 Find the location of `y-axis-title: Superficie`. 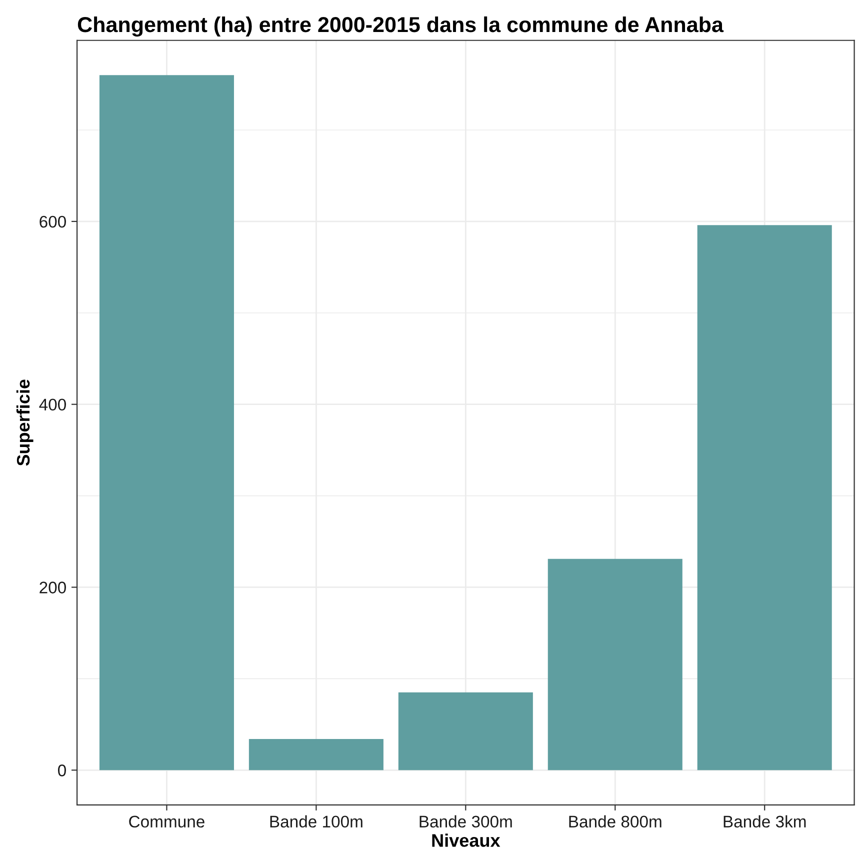

y-axis-title: Superficie is located at coordinates (25, 423).